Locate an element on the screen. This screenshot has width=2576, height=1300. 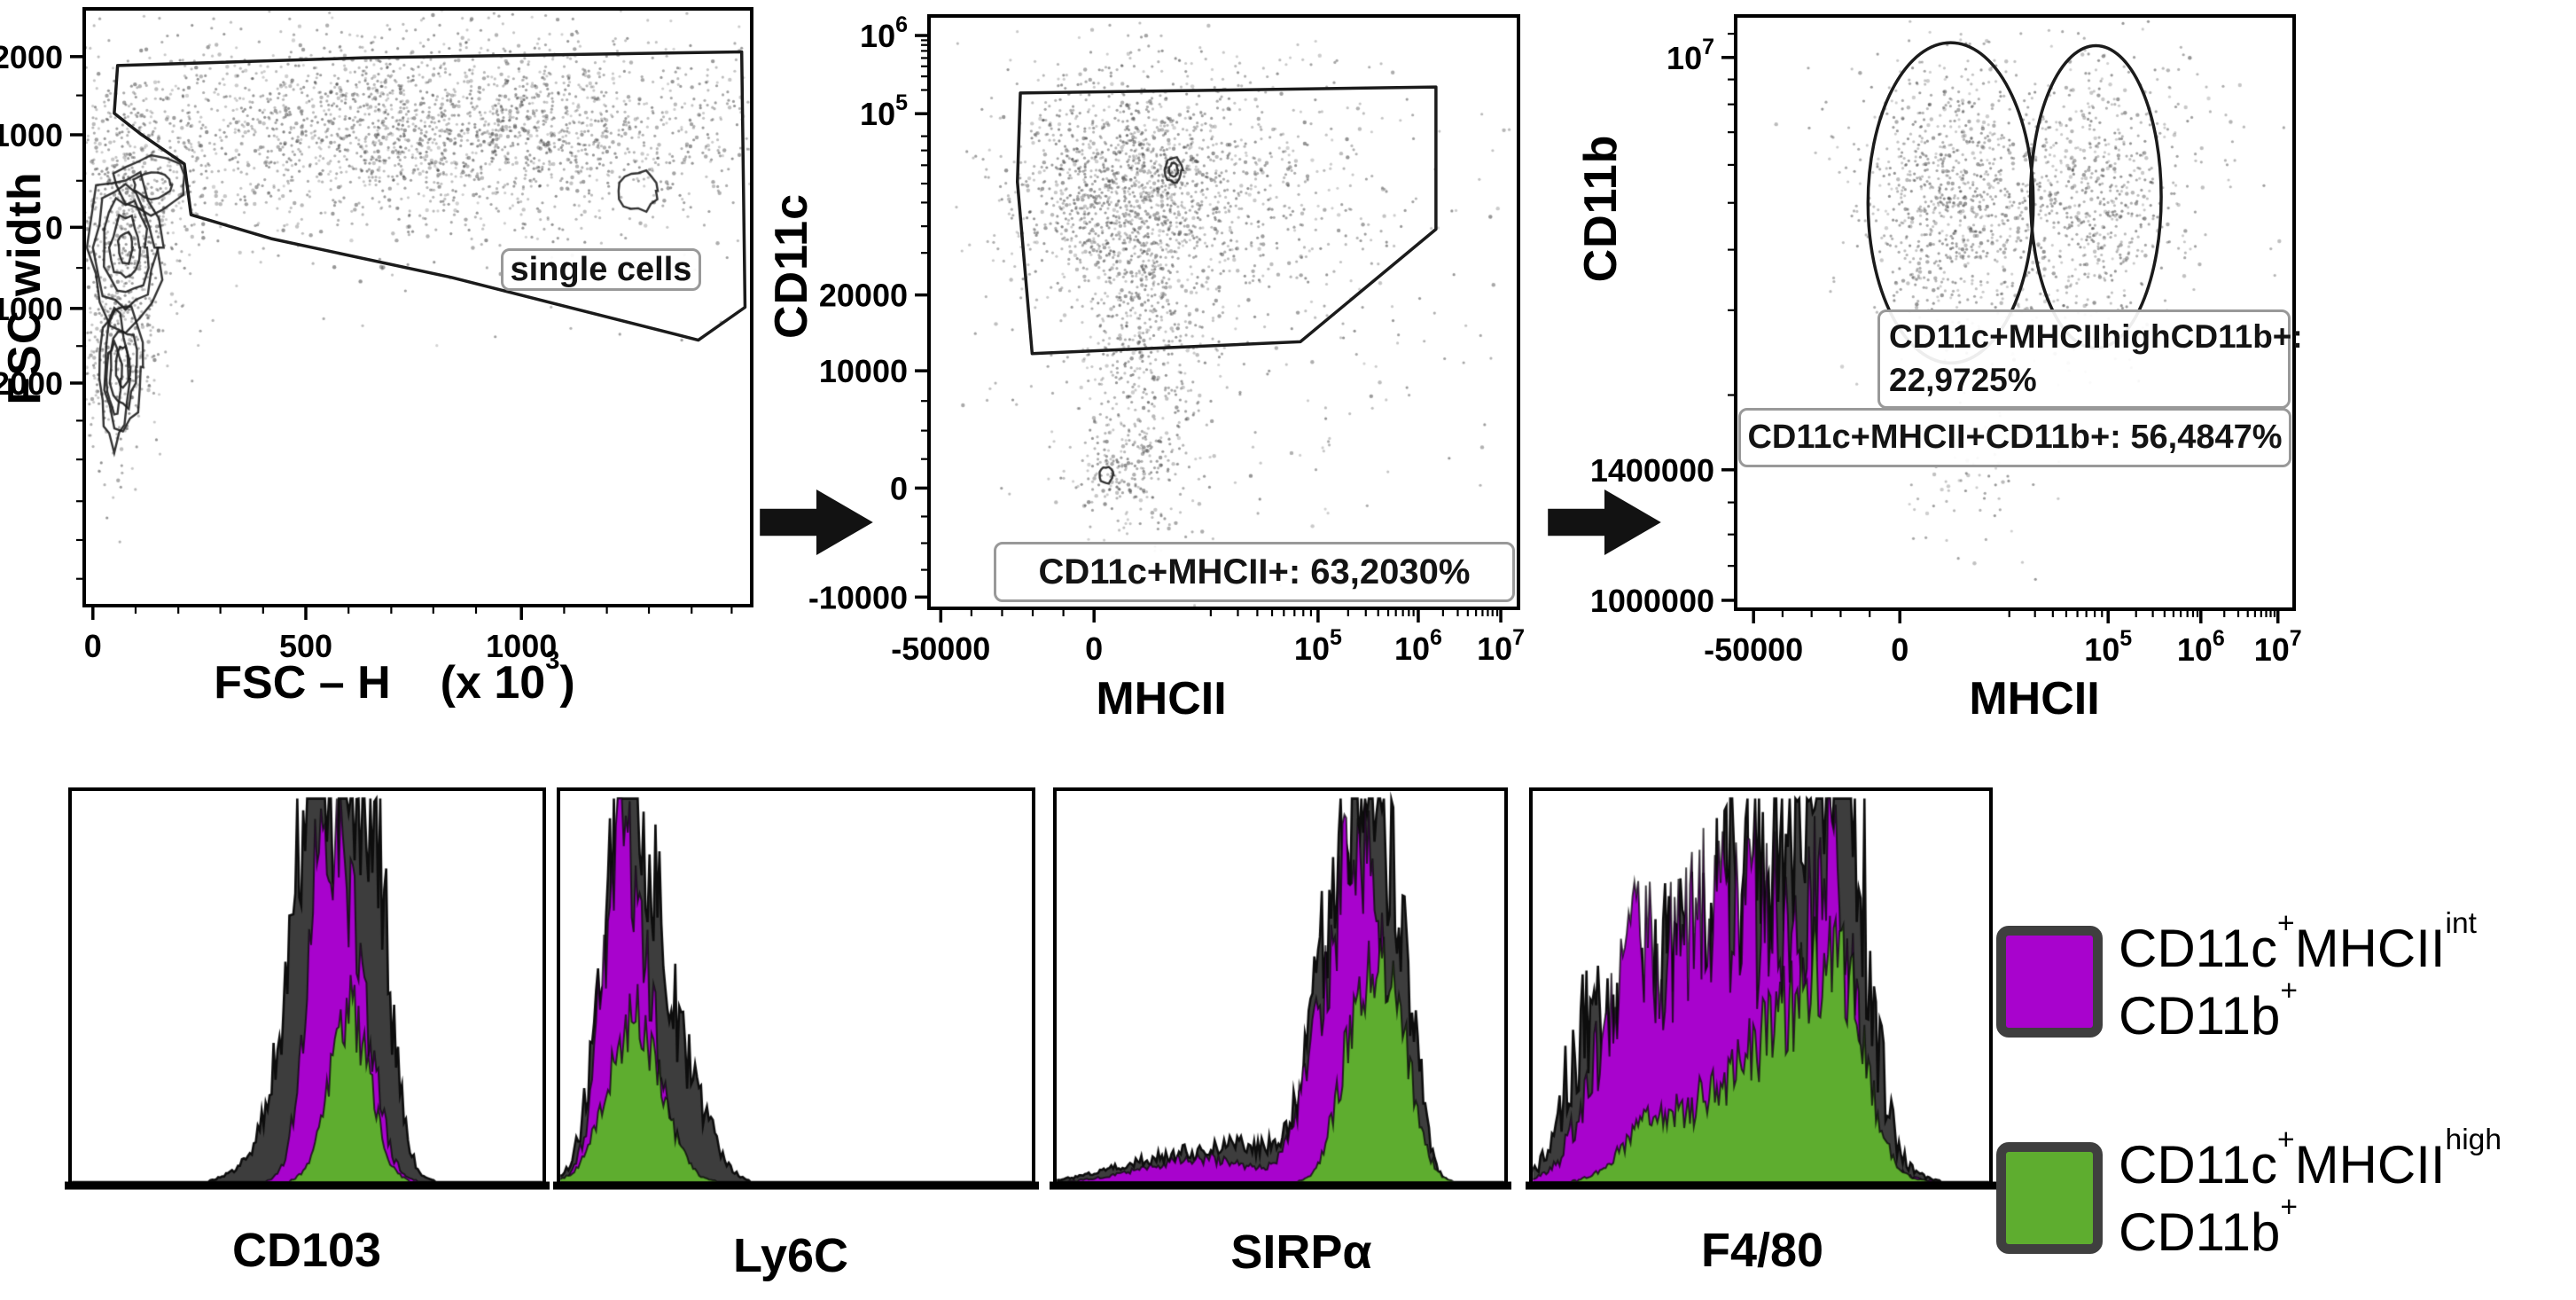
tick-label: 1400000 is located at coordinates (1652, 470).